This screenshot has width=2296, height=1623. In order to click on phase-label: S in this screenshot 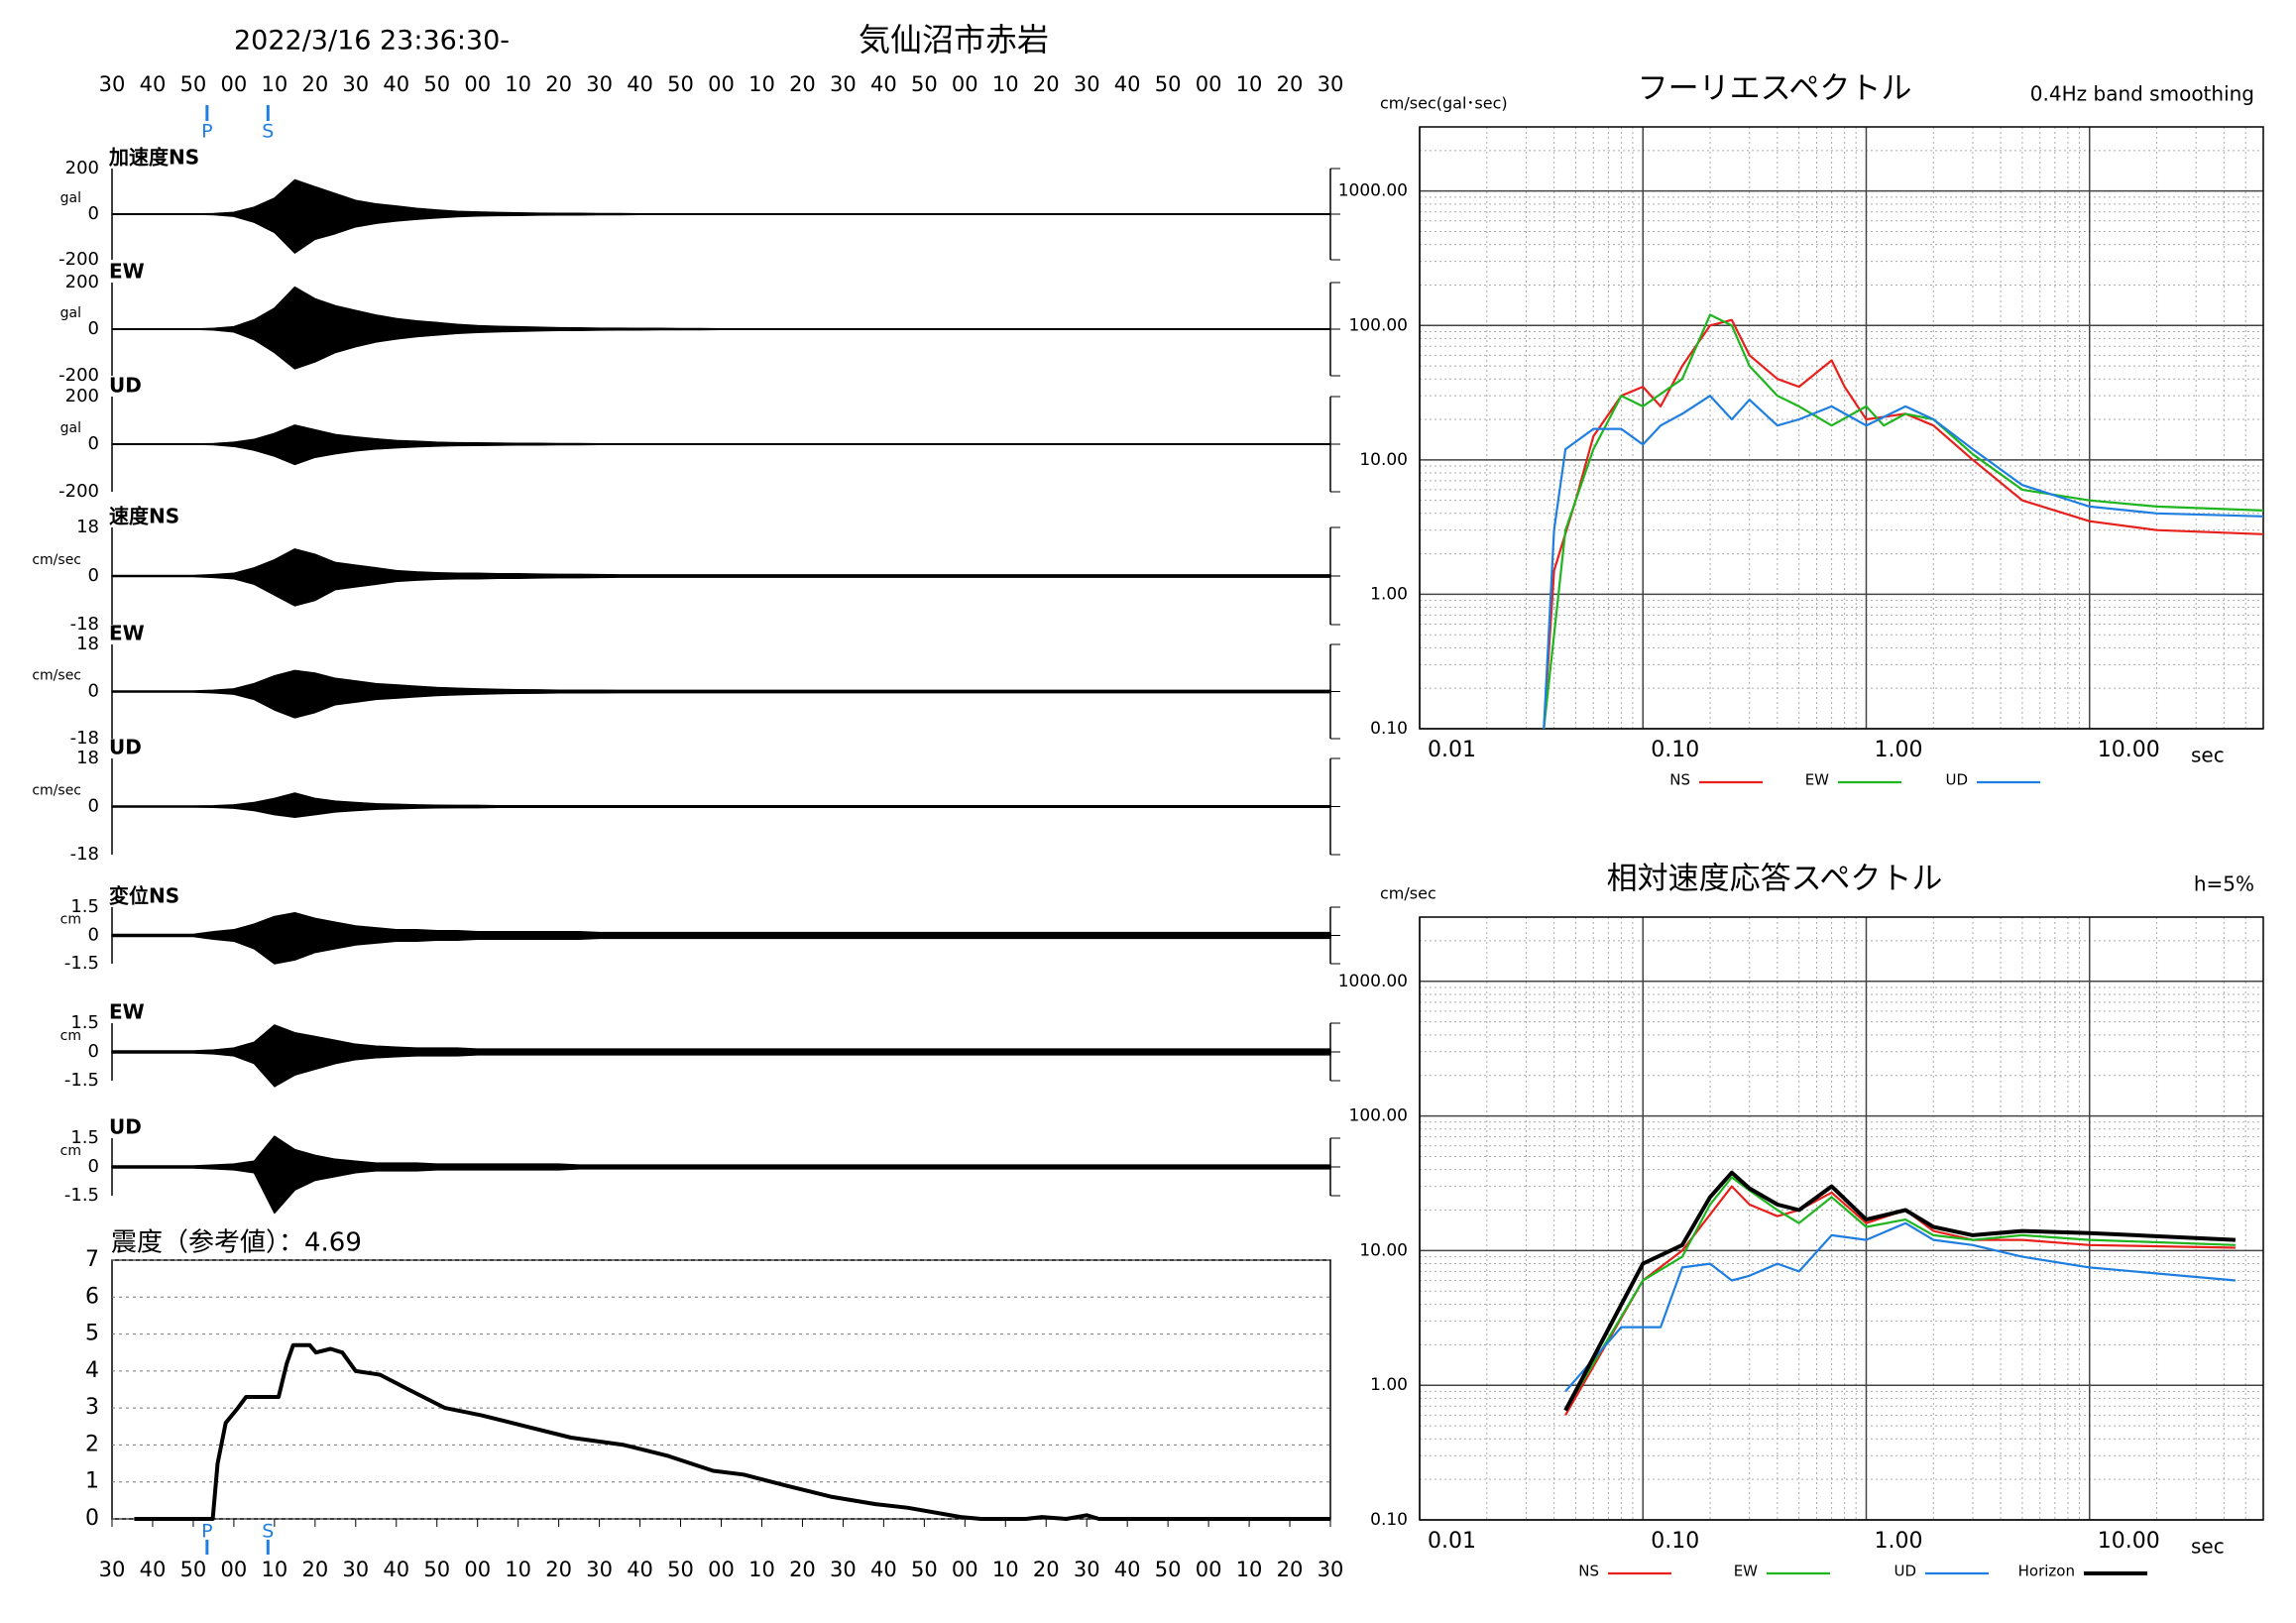, I will do `click(268, 132)`.